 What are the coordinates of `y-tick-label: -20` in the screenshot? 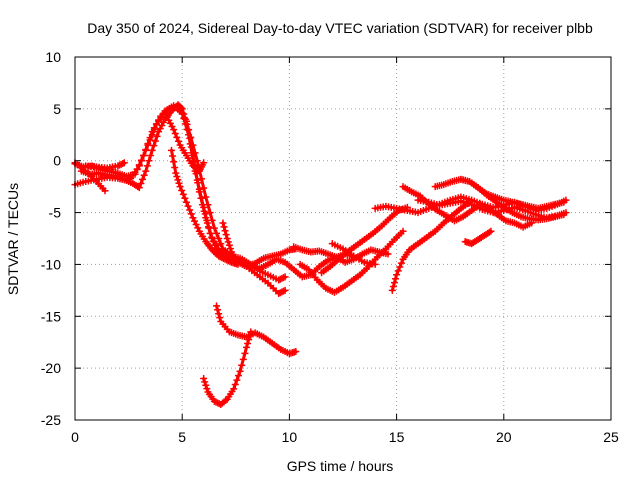 It's located at (51, 368).